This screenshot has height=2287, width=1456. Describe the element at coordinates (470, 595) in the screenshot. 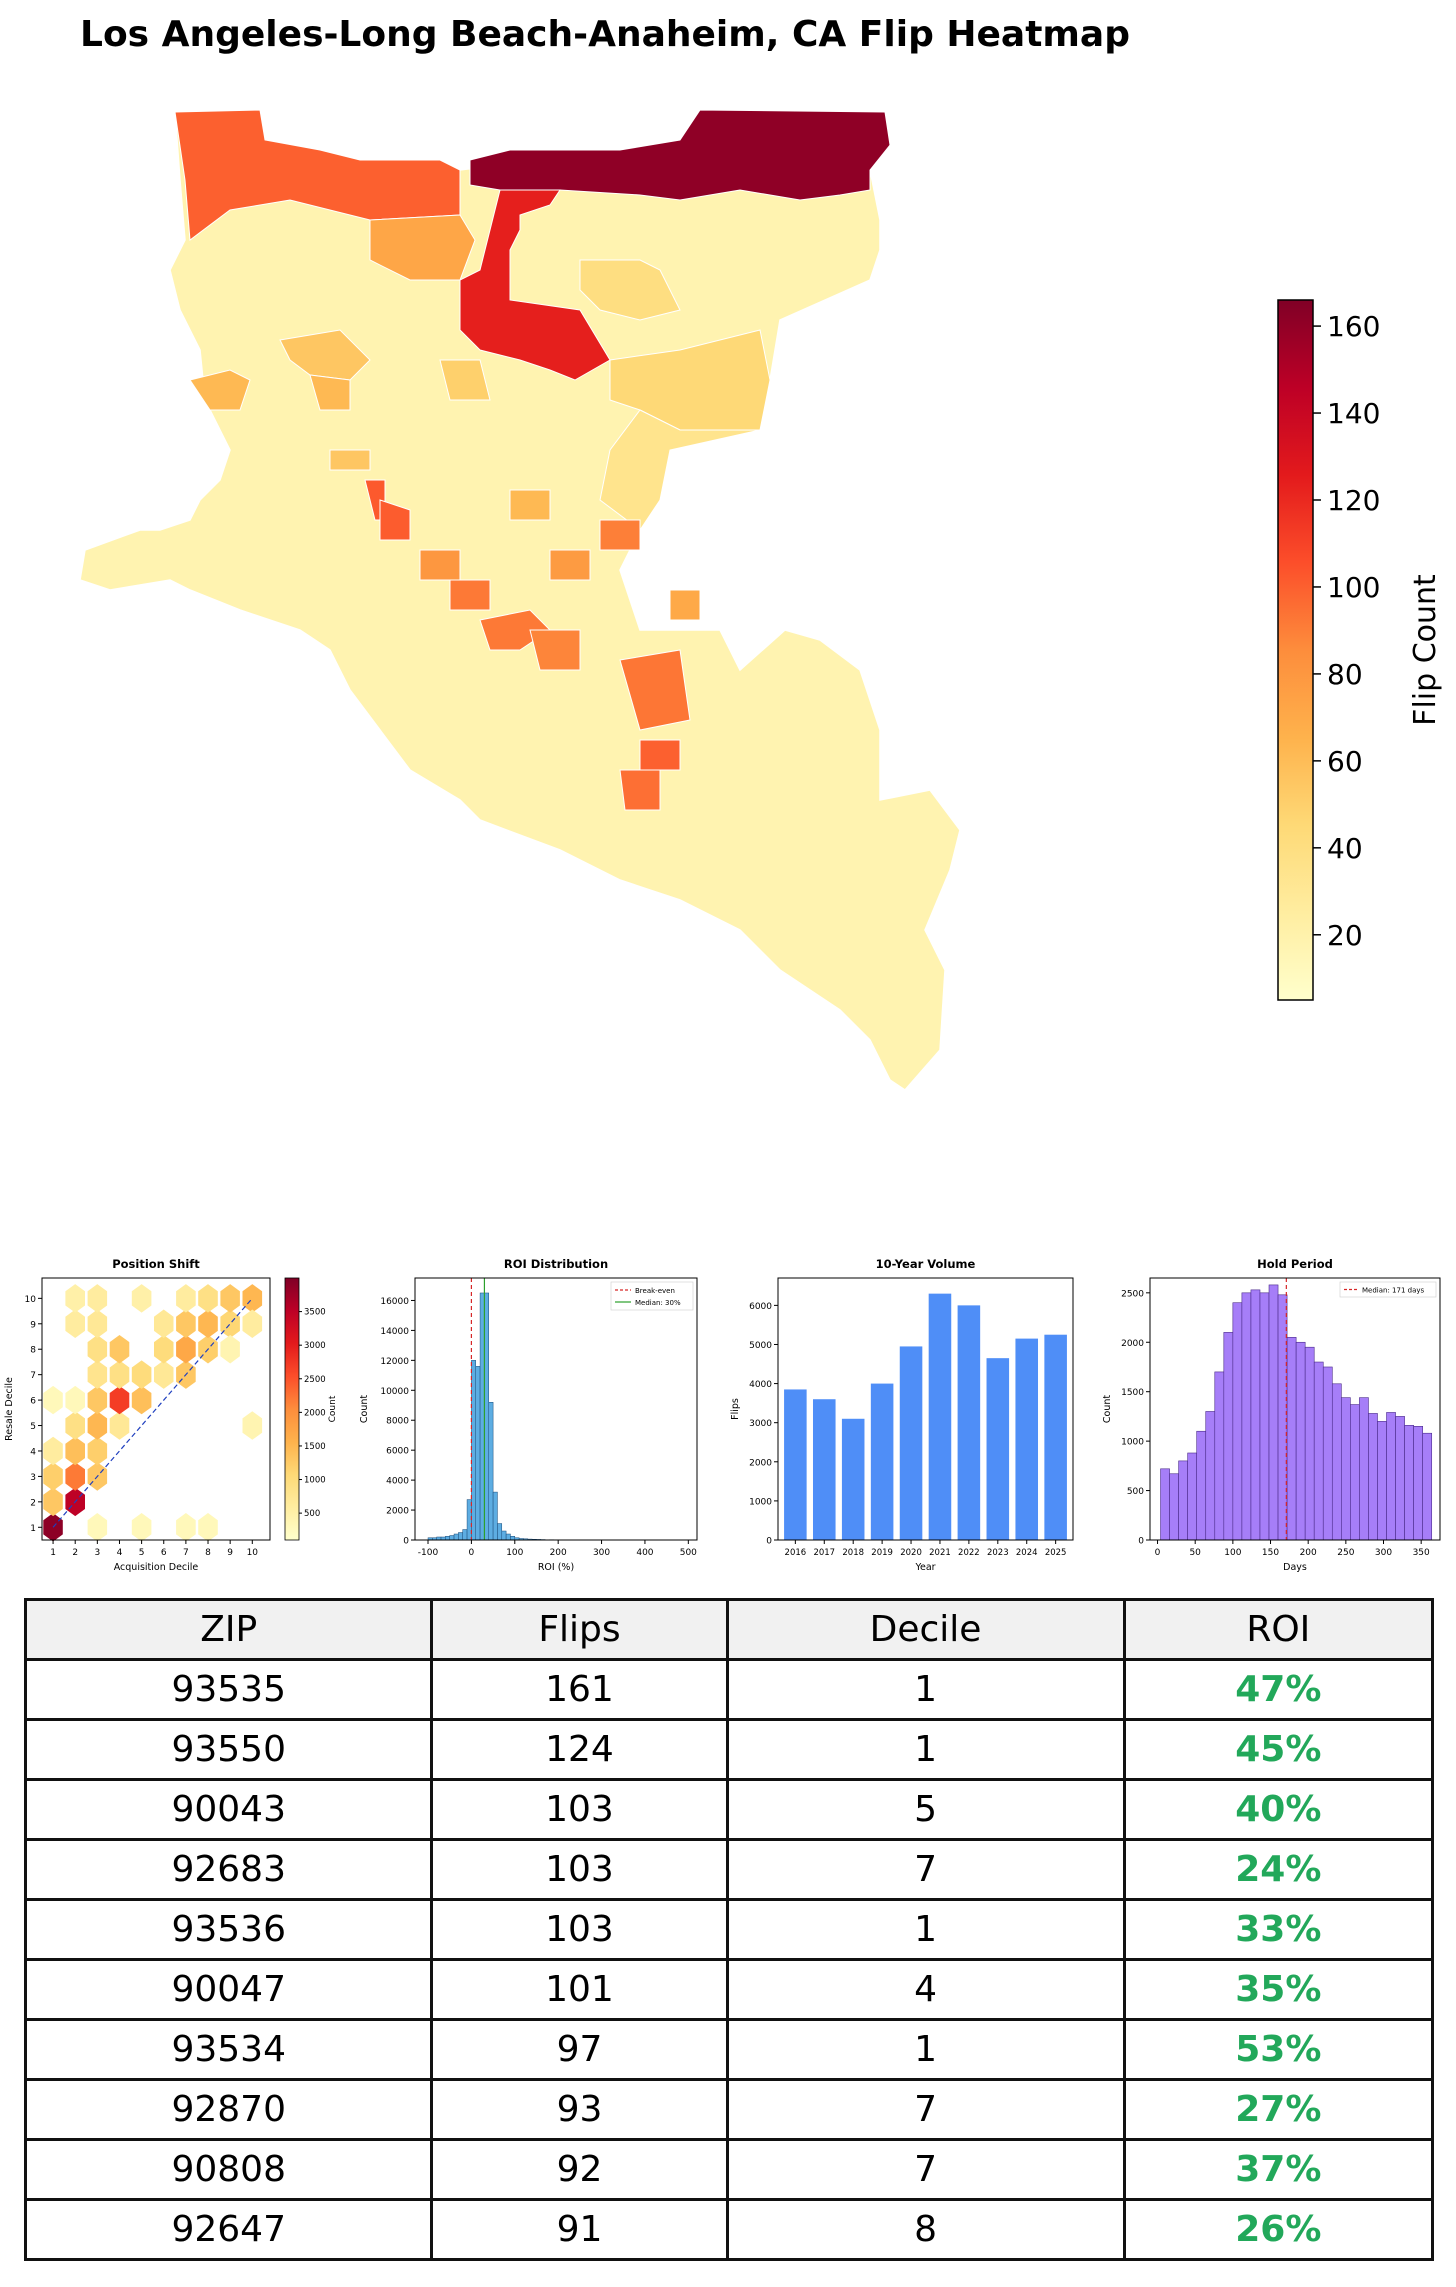

I see `region-compton` at that location.